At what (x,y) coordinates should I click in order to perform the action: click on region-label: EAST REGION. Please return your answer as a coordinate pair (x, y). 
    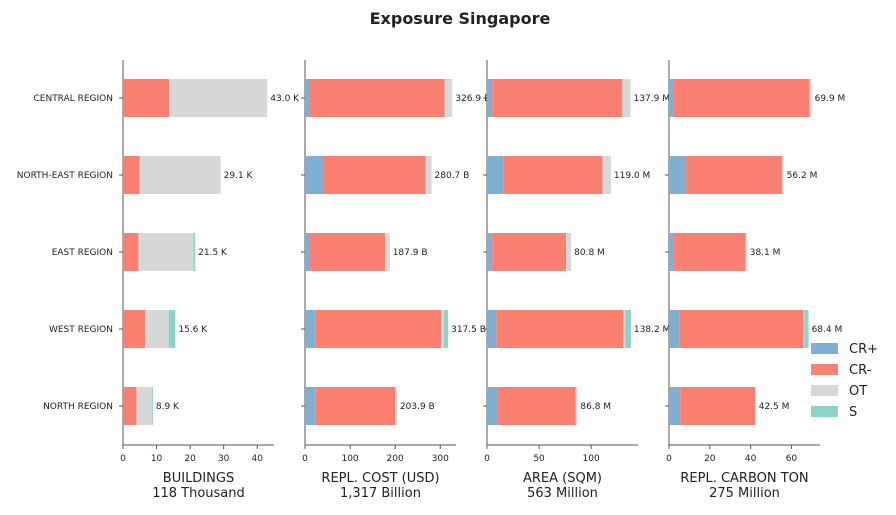
    Looking at the image, I should click on (82, 253).